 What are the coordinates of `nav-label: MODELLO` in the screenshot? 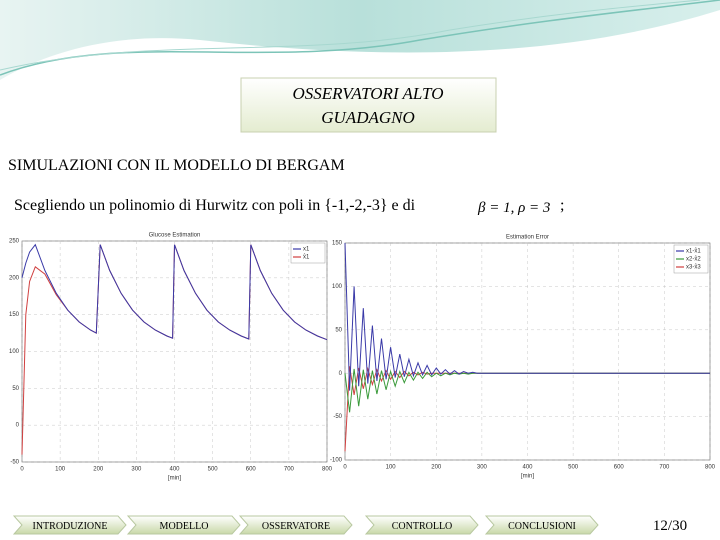 It's located at (184, 526).